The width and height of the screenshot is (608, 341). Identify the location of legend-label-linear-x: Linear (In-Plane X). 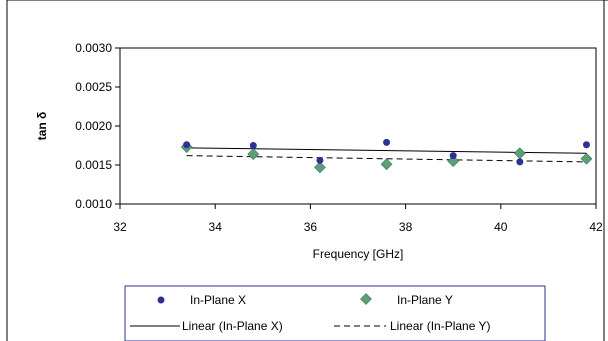
(232, 326).